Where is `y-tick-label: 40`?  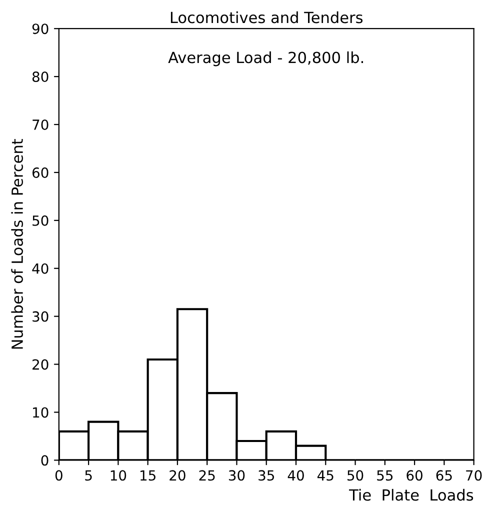 y-tick-label: 40 is located at coordinates (40, 268).